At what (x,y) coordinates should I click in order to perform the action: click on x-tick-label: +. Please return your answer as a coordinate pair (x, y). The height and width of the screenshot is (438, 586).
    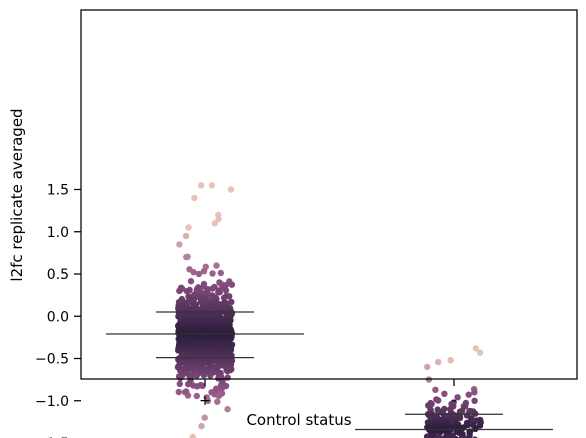
    Looking at the image, I should click on (205, 401).